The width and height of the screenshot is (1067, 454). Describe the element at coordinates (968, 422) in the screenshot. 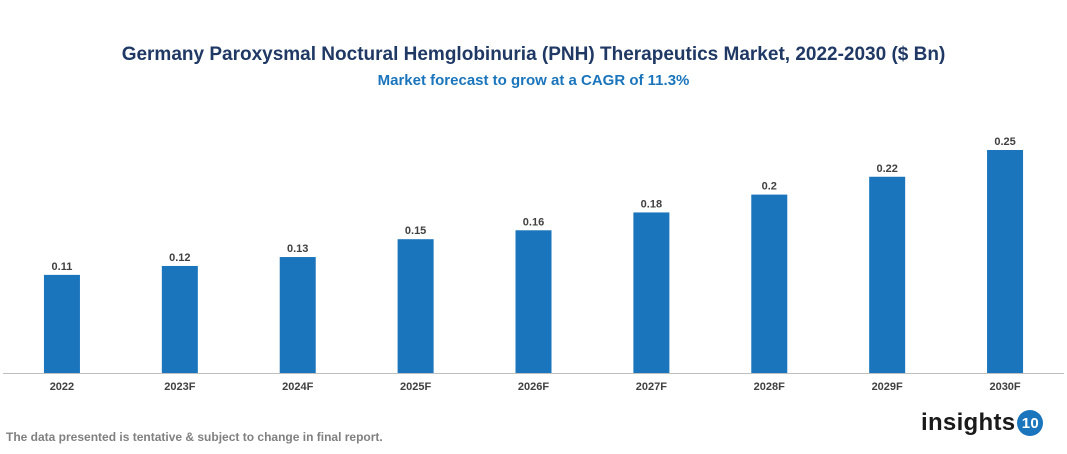

I see `logo-text: insights` at that location.